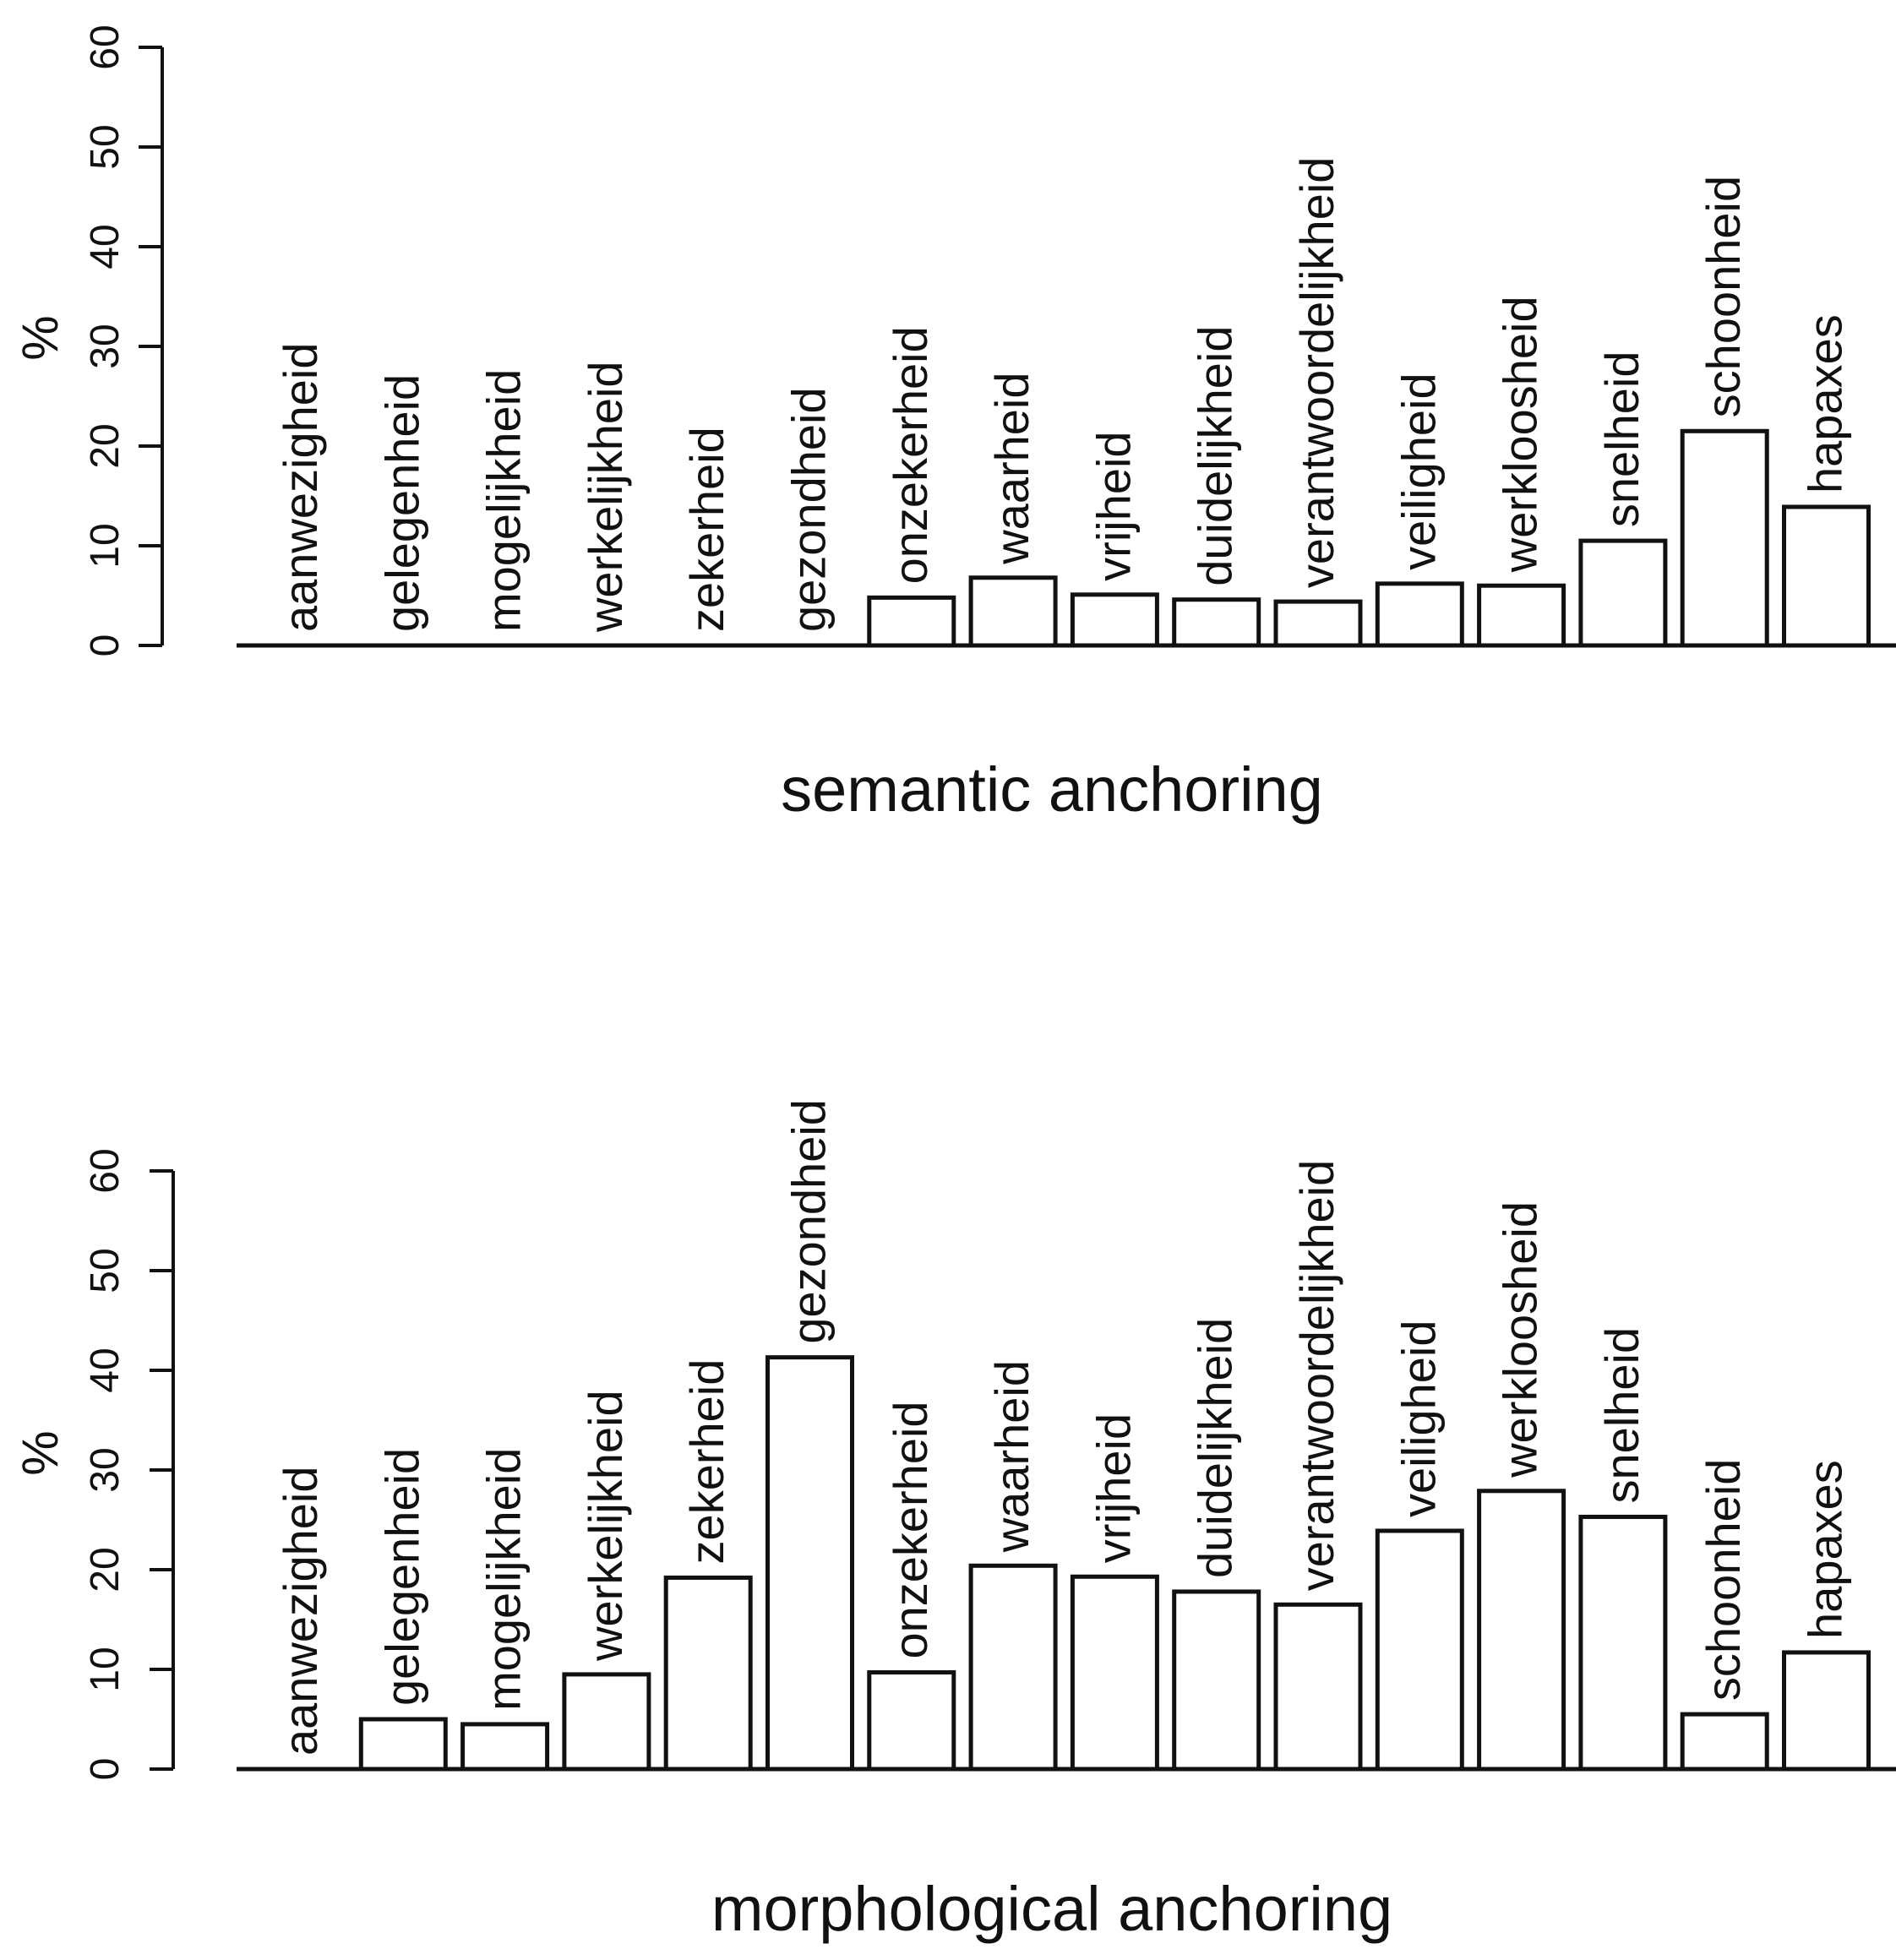 This screenshot has width=1896, height=1960. I want to click on morphological-y-tick-label: 60, so click(106, 1170).